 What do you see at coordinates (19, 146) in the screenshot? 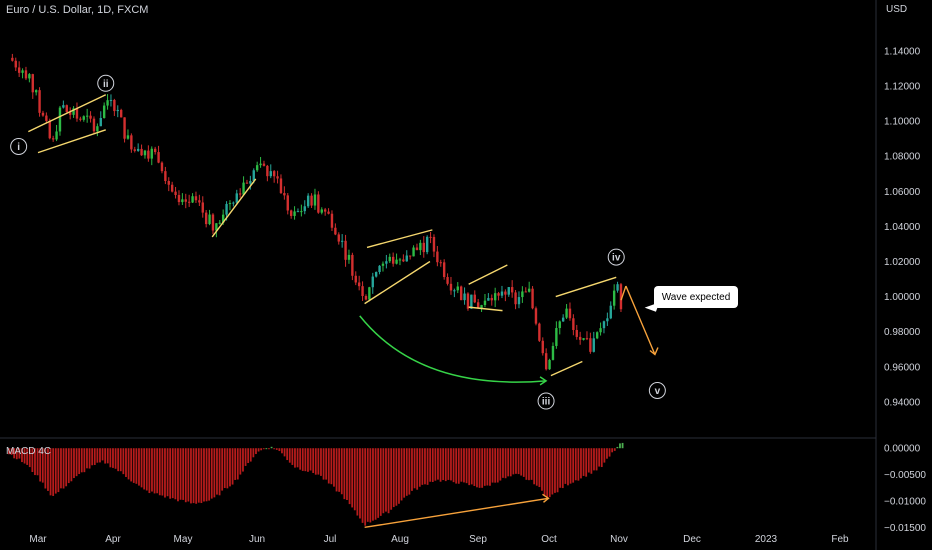
I see `wave-label-i-circle` at bounding box center [19, 146].